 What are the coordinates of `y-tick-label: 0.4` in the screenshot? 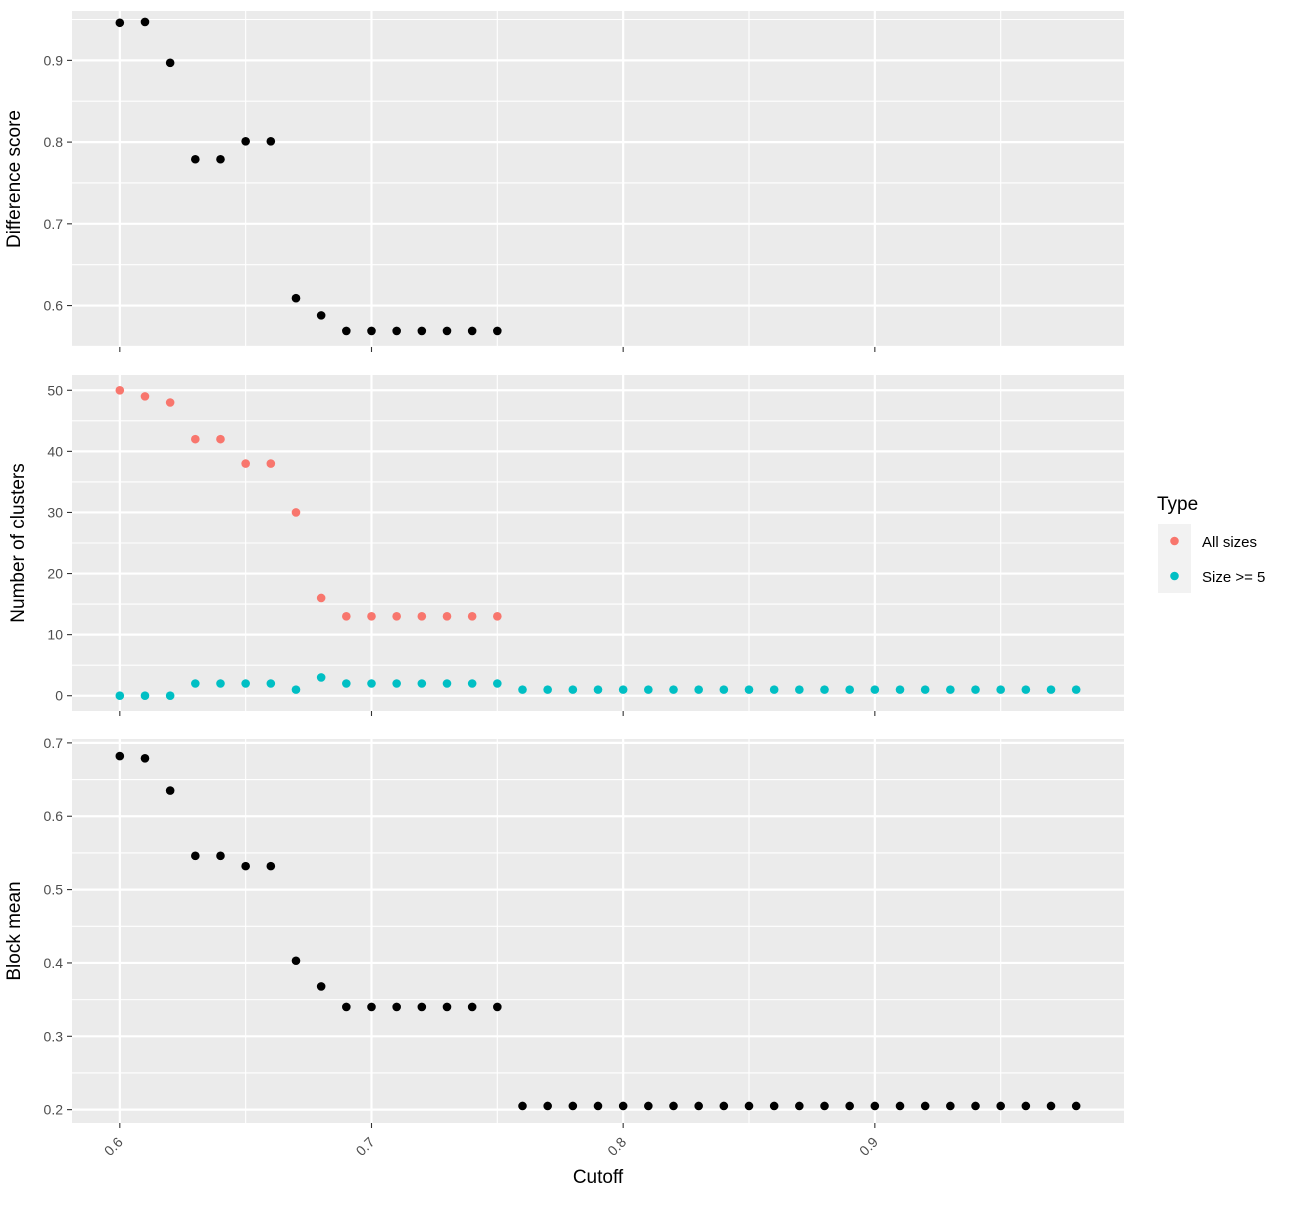 It's located at (54, 963).